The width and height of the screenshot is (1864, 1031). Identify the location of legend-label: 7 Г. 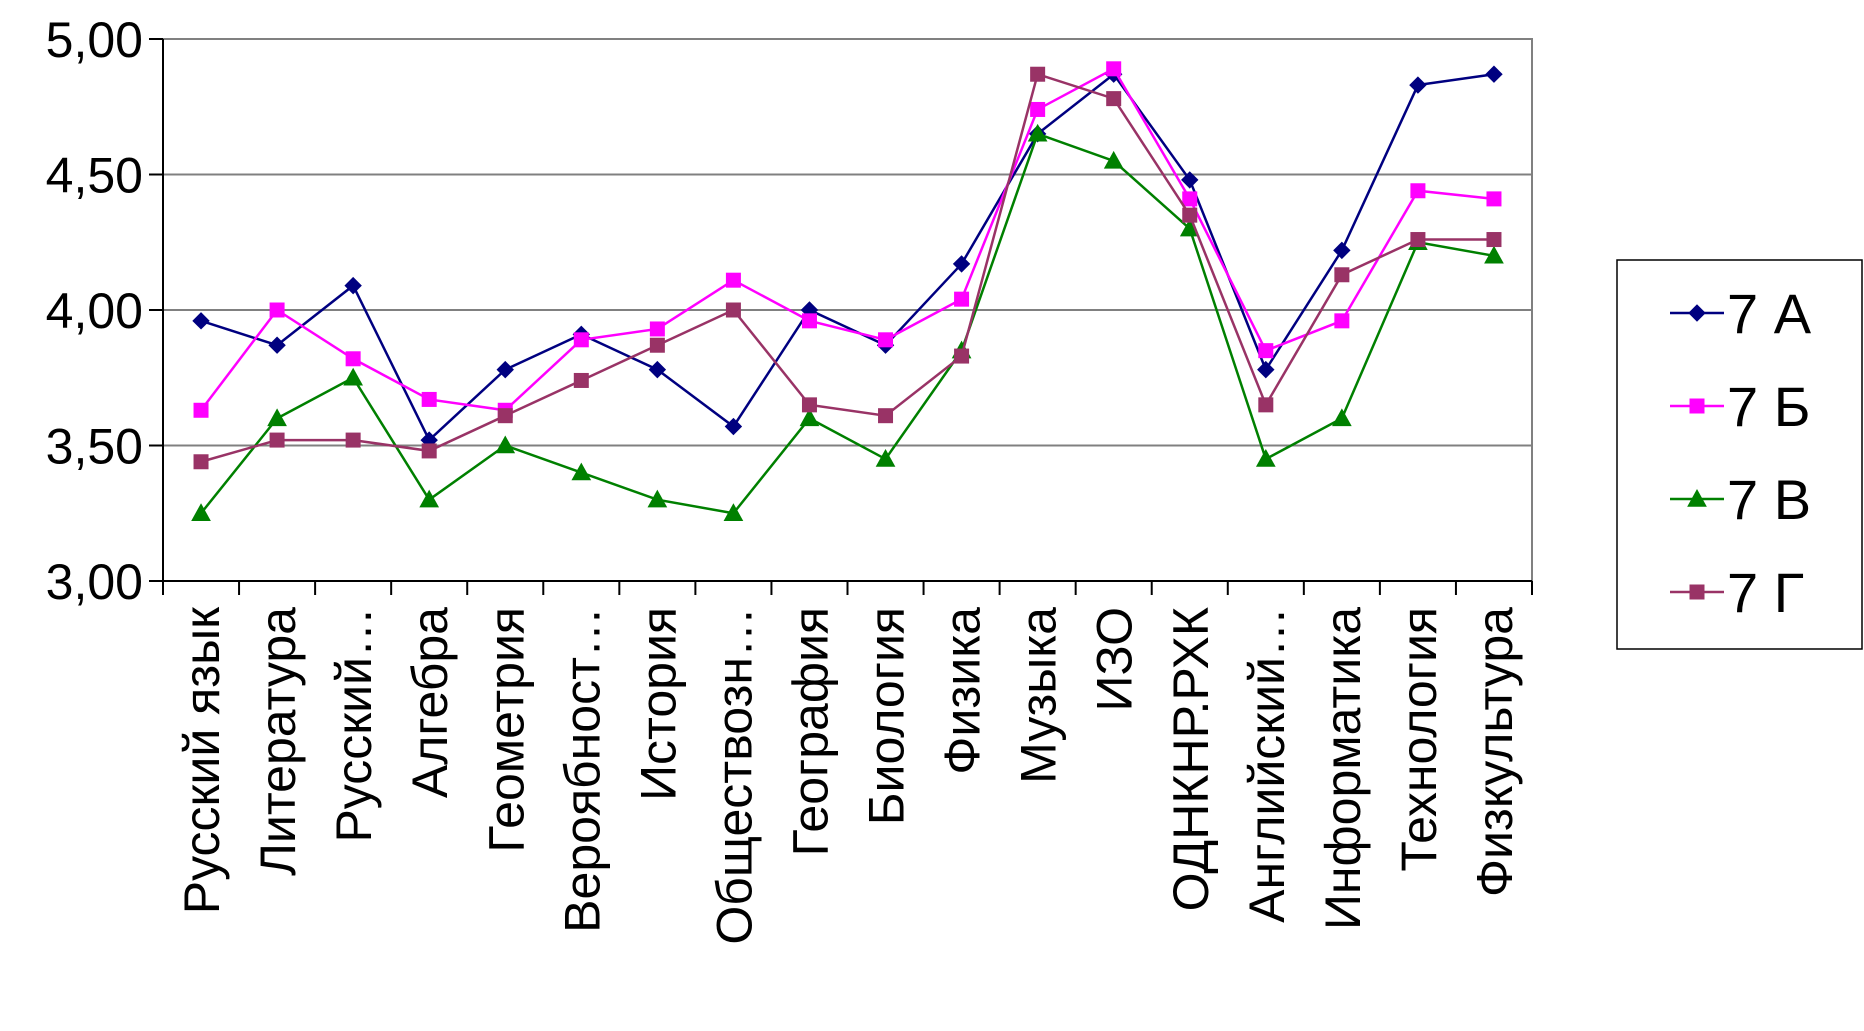
(1765, 592).